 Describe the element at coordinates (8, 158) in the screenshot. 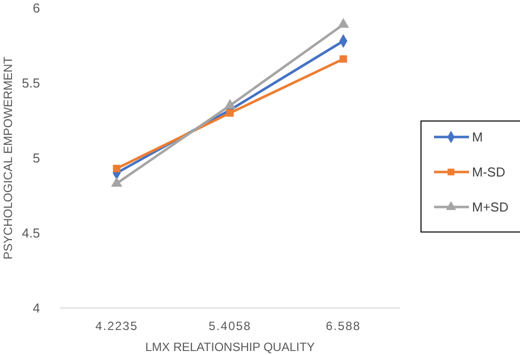

I see `y-axis-title: PSYCHOLOGICAL EMPOWERMENT` at that location.